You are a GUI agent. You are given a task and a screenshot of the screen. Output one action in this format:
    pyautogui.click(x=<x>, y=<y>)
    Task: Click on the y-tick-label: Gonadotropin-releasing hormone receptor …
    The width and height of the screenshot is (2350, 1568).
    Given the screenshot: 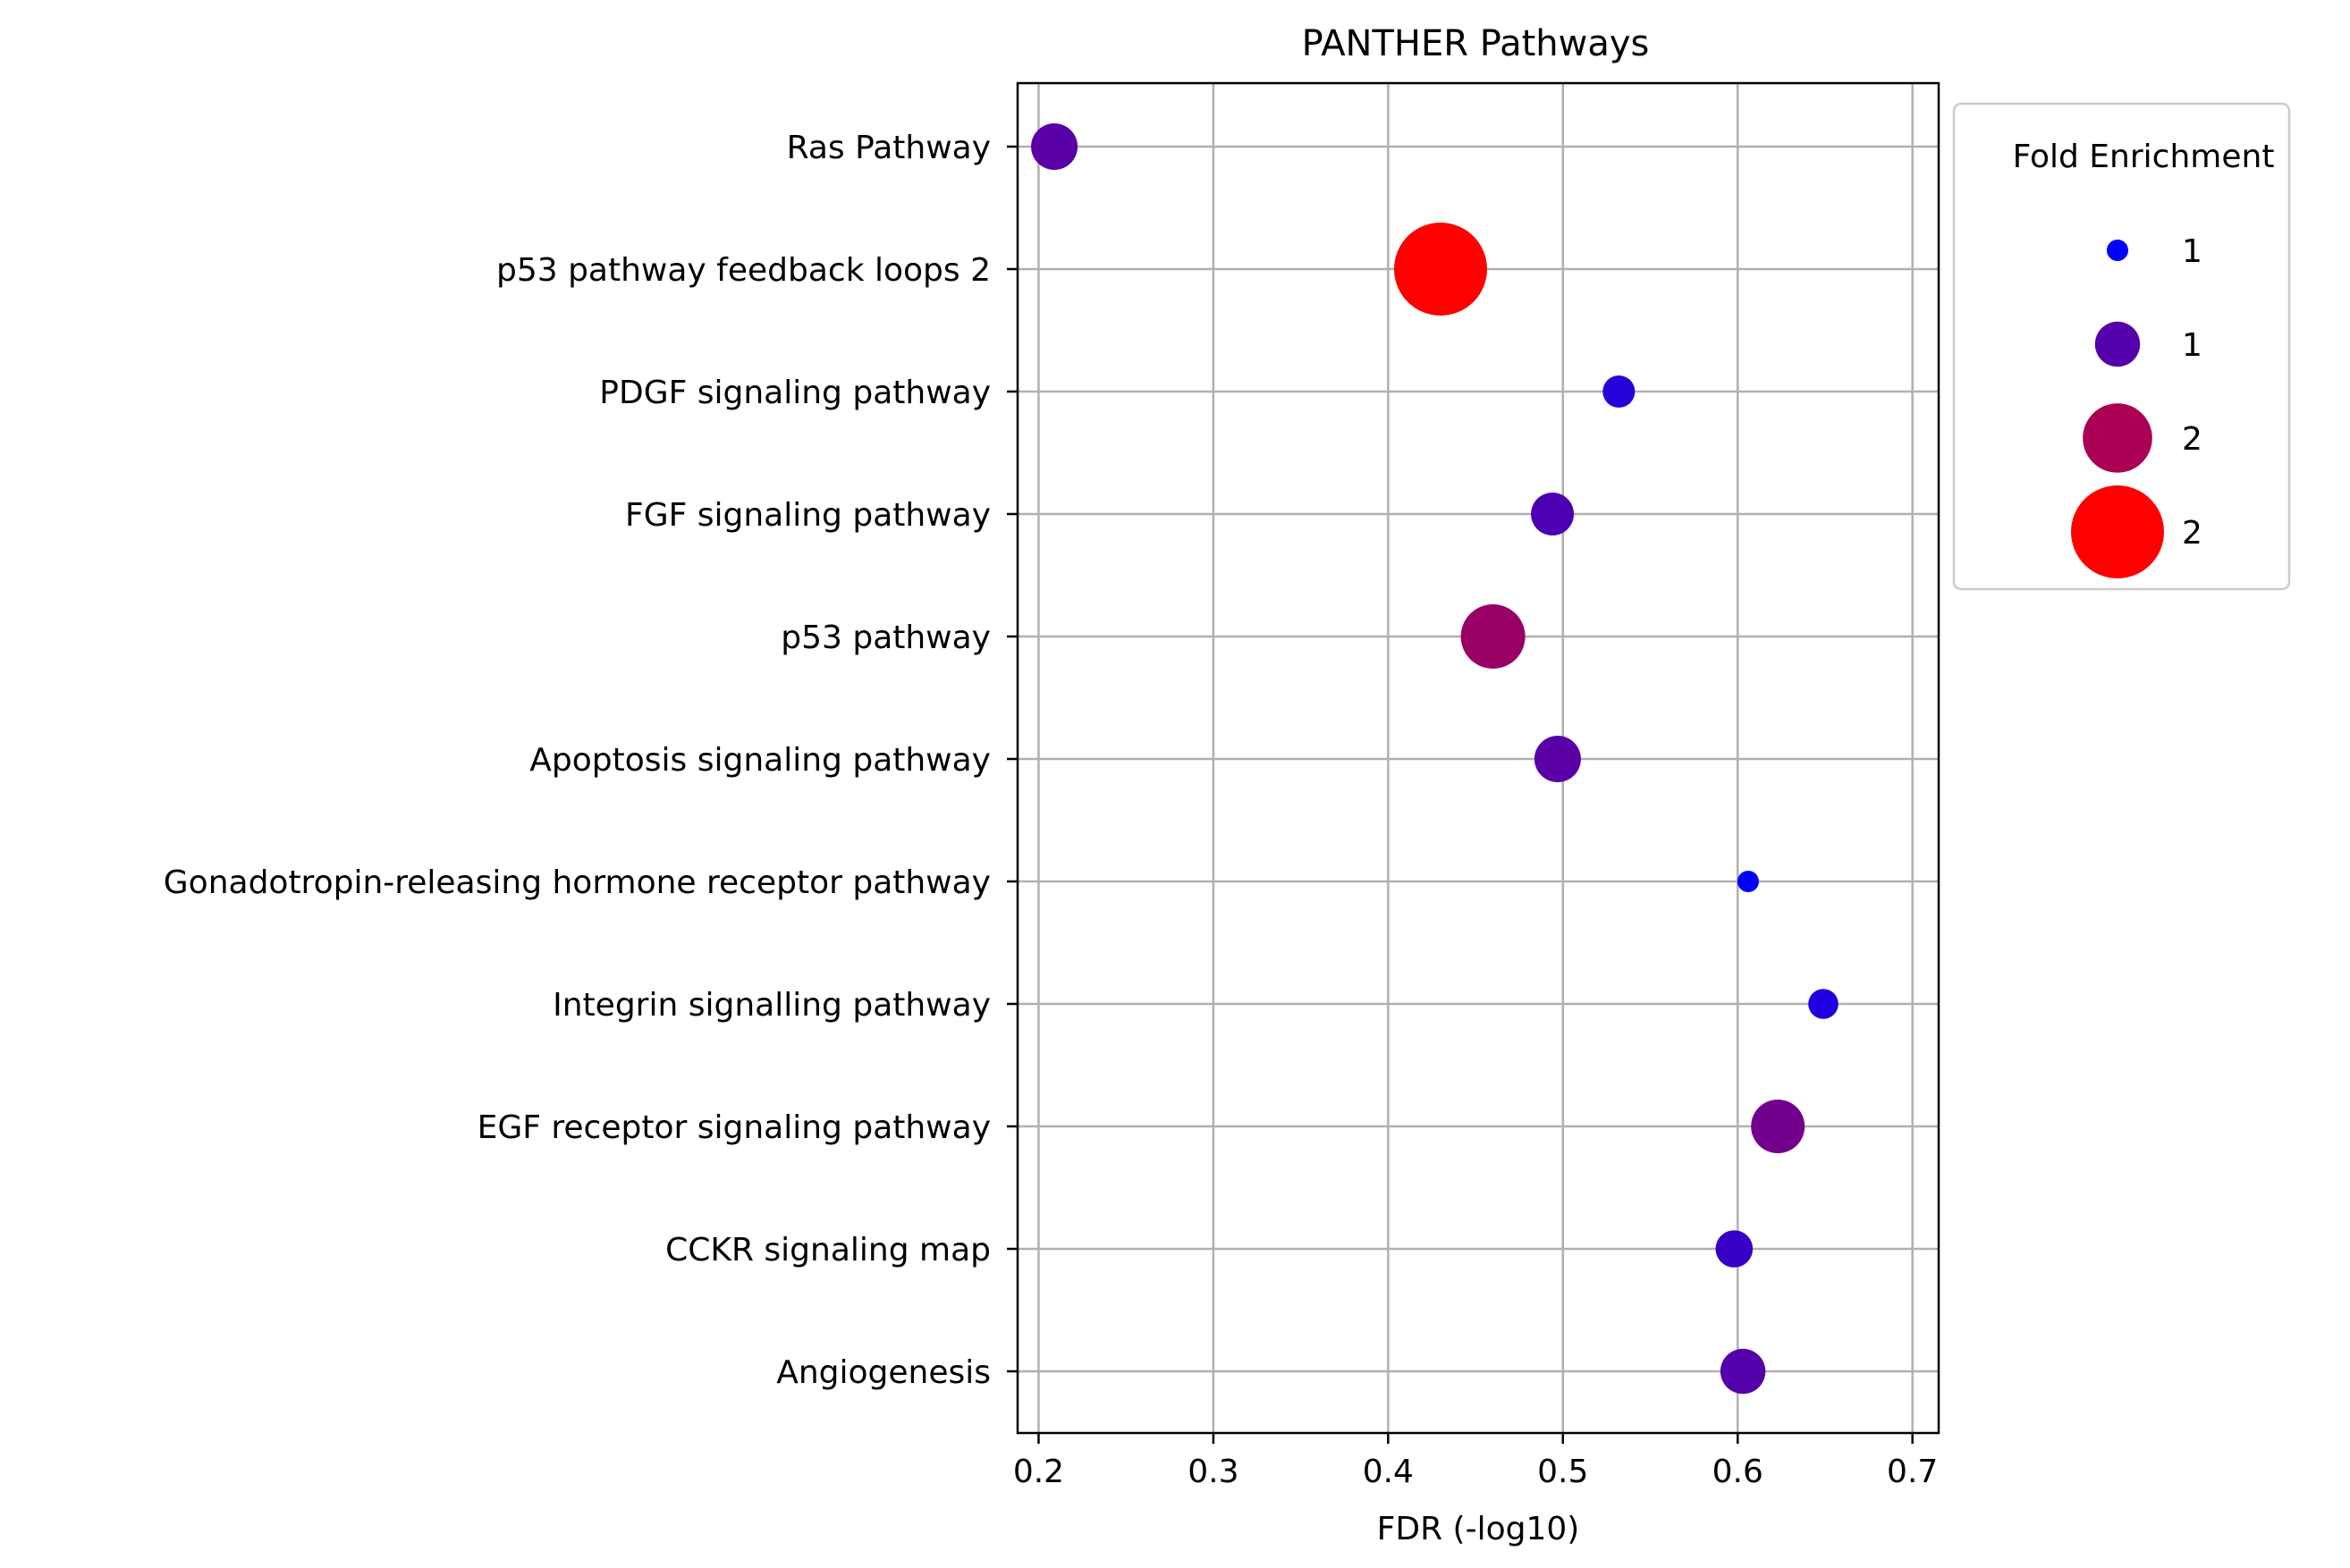 What is the action you would take?
    pyautogui.click(x=577, y=882)
    